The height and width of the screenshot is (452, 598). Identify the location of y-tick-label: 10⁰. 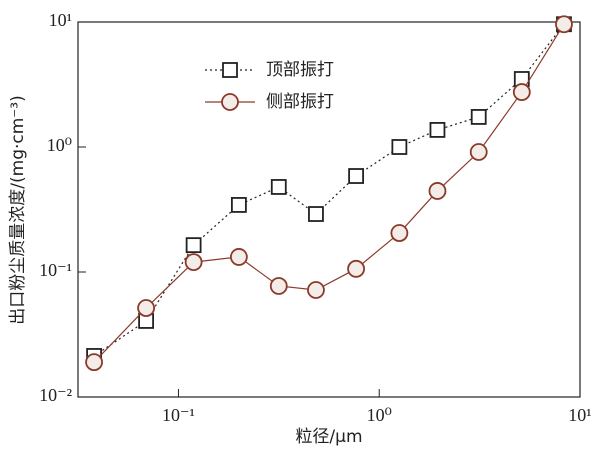
(59, 145).